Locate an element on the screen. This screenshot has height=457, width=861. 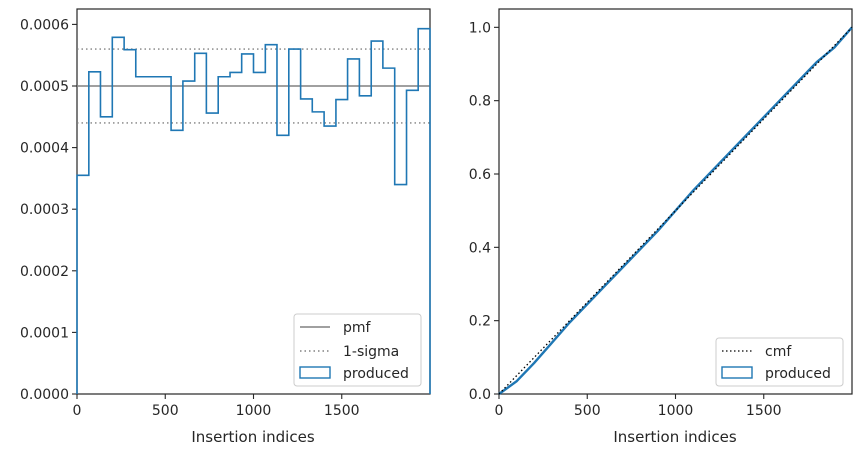
right-y-tick-label: 0.8 is located at coordinates (480, 102).